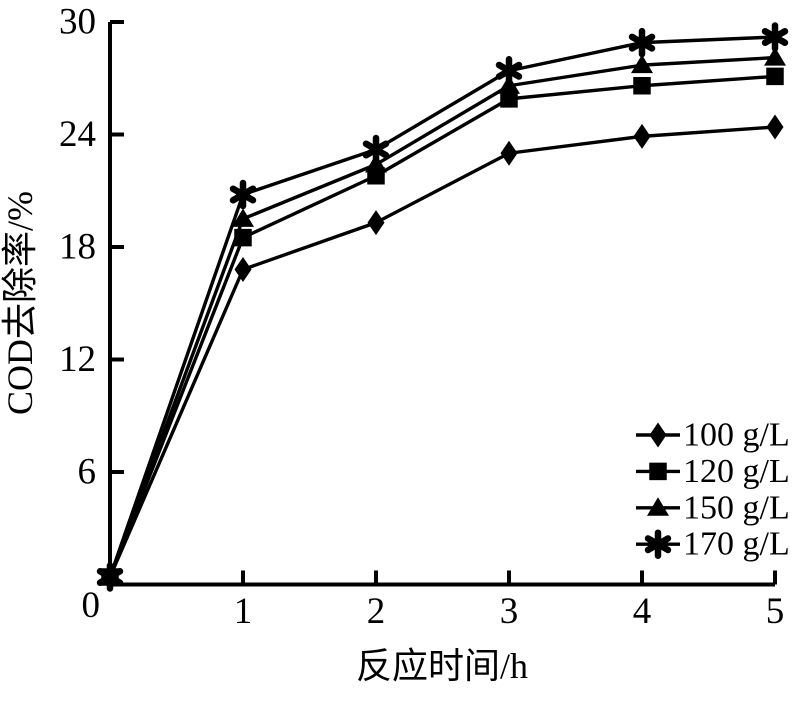 The height and width of the screenshot is (708, 795). I want to click on y-axis-title: COD去除率/%, so click(20, 303).